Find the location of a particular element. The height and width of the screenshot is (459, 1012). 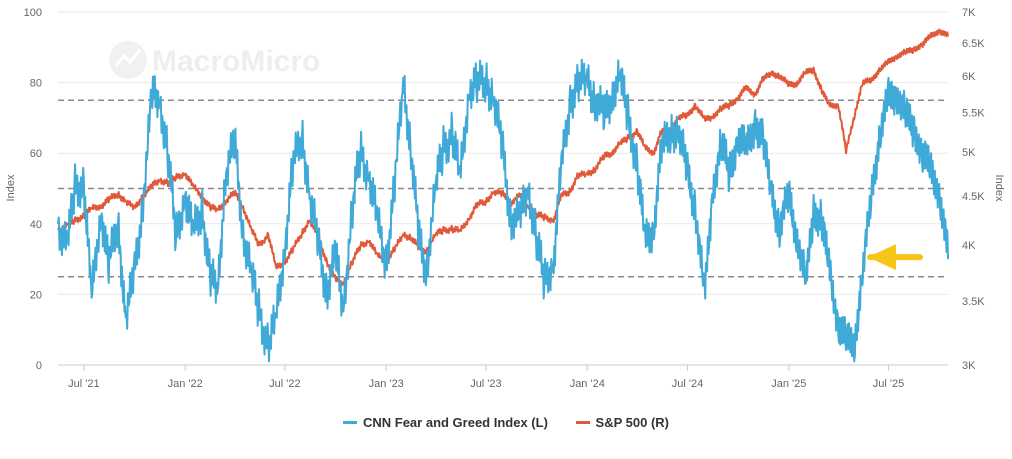

right-tick-label: 4K is located at coordinates (969, 246).